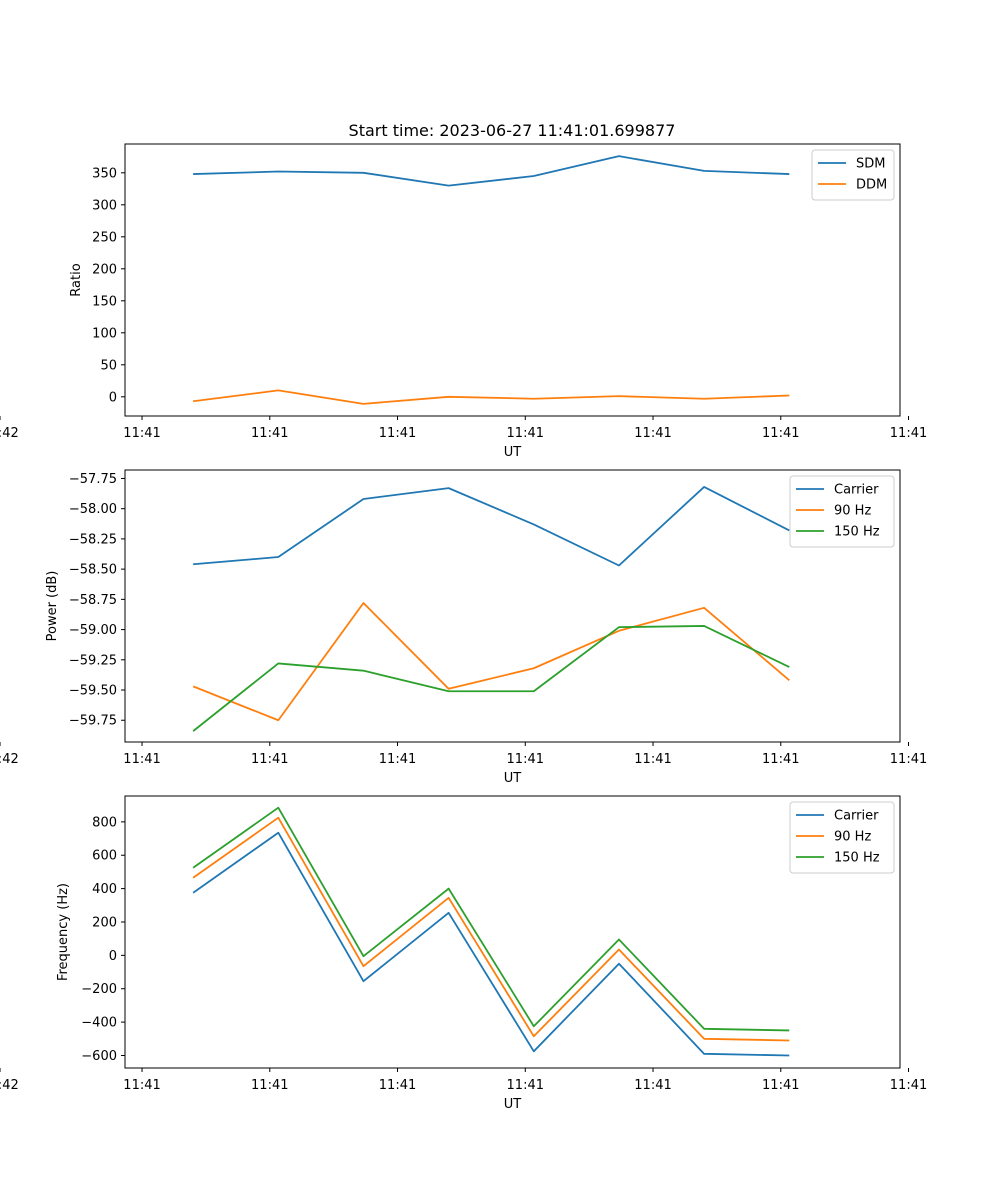 The image size is (1000, 1200). I want to click on y-tick-label: 600, so click(104, 856).